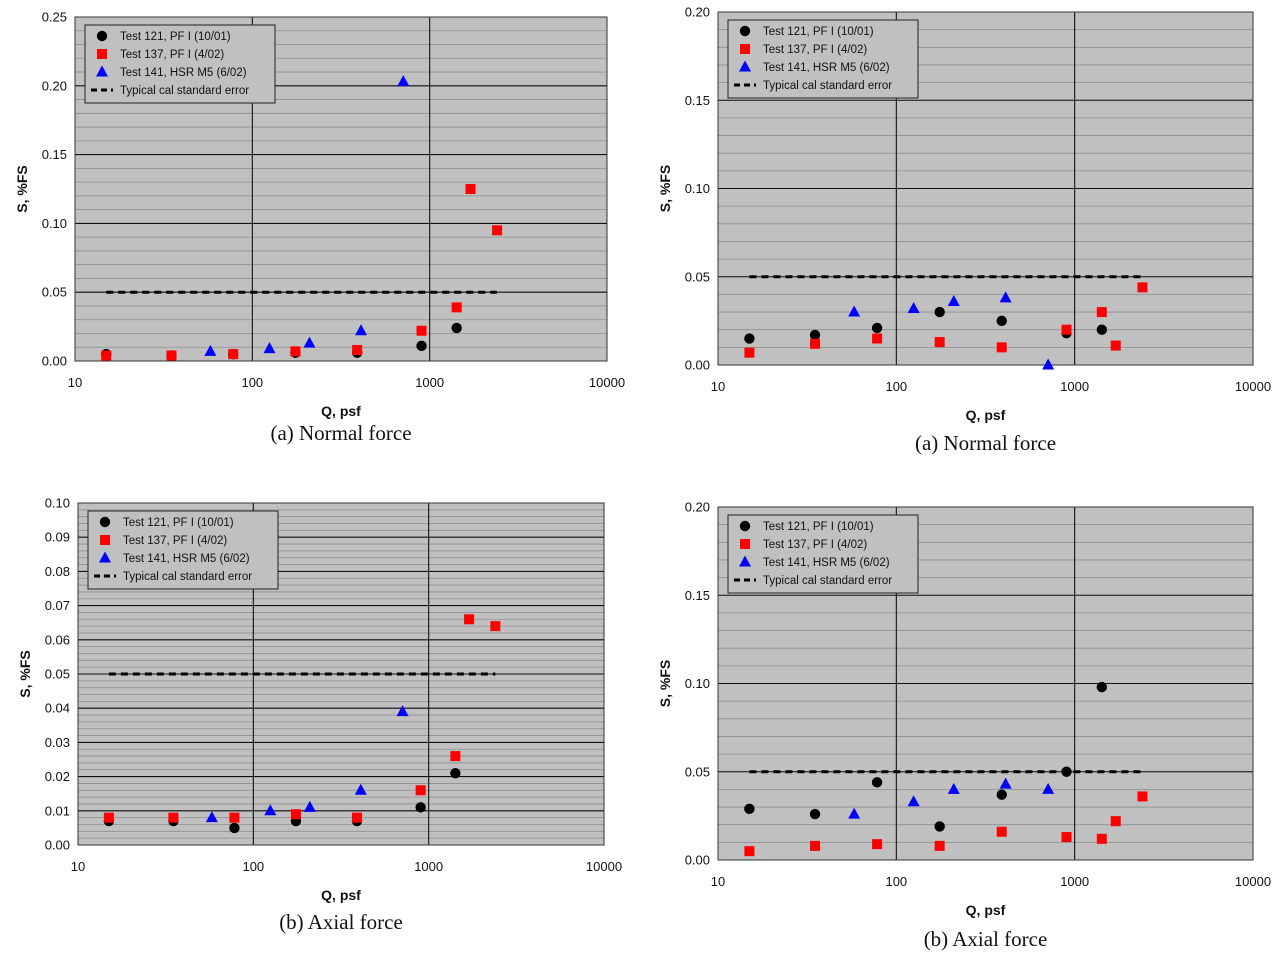 The height and width of the screenshot is (966, 1288). What do you see at coordinates (57, 605) in the screenshot?
I see `y-tick-label: 0.07` at bounding box center [57, 605].